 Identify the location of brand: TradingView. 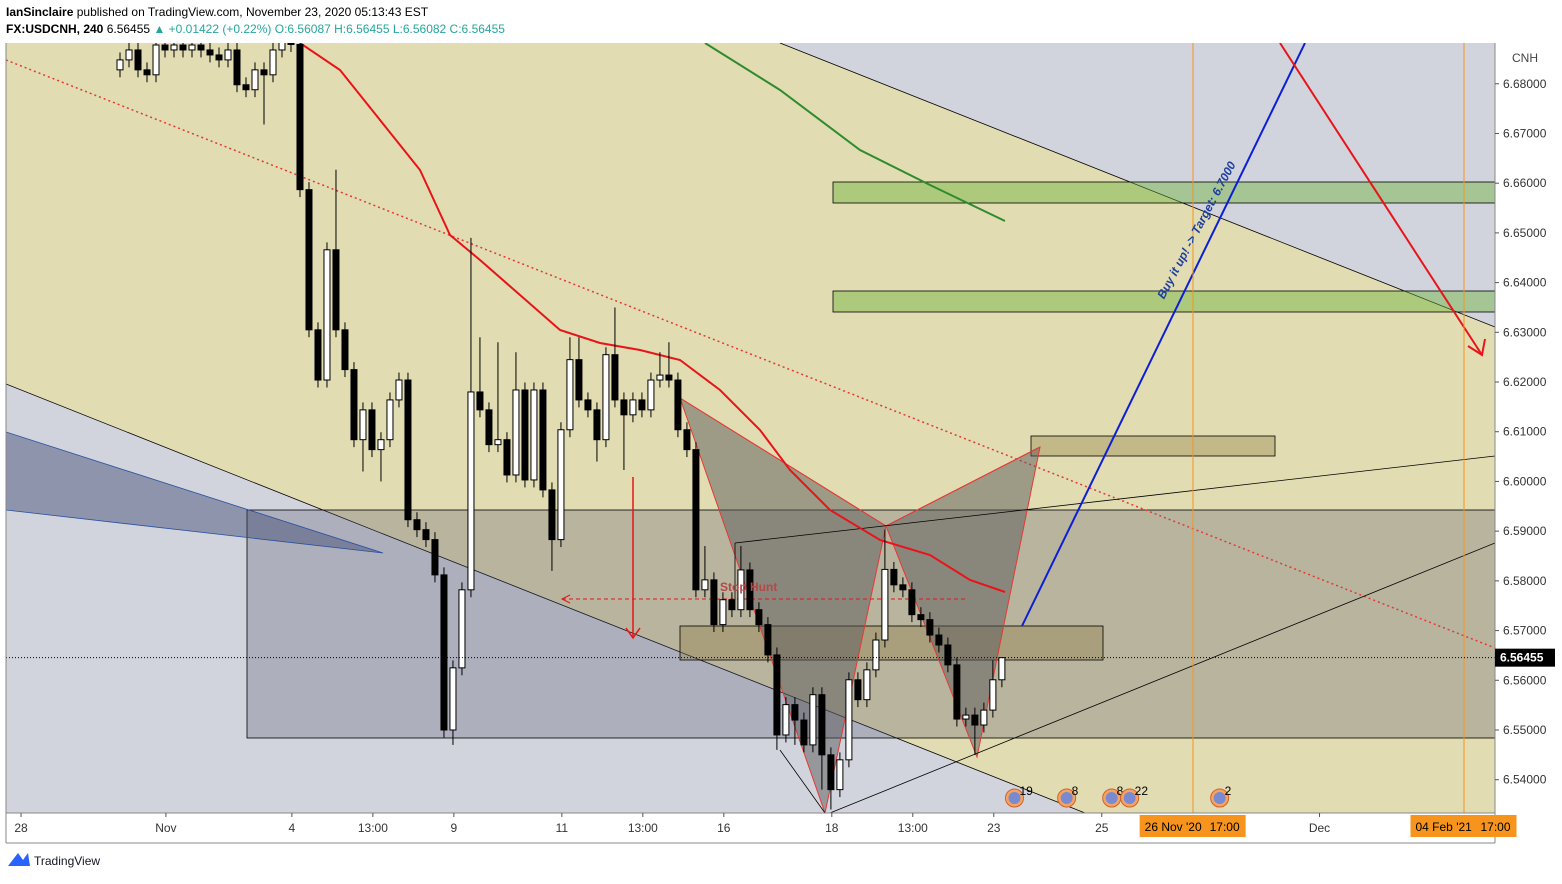
(67, 861).